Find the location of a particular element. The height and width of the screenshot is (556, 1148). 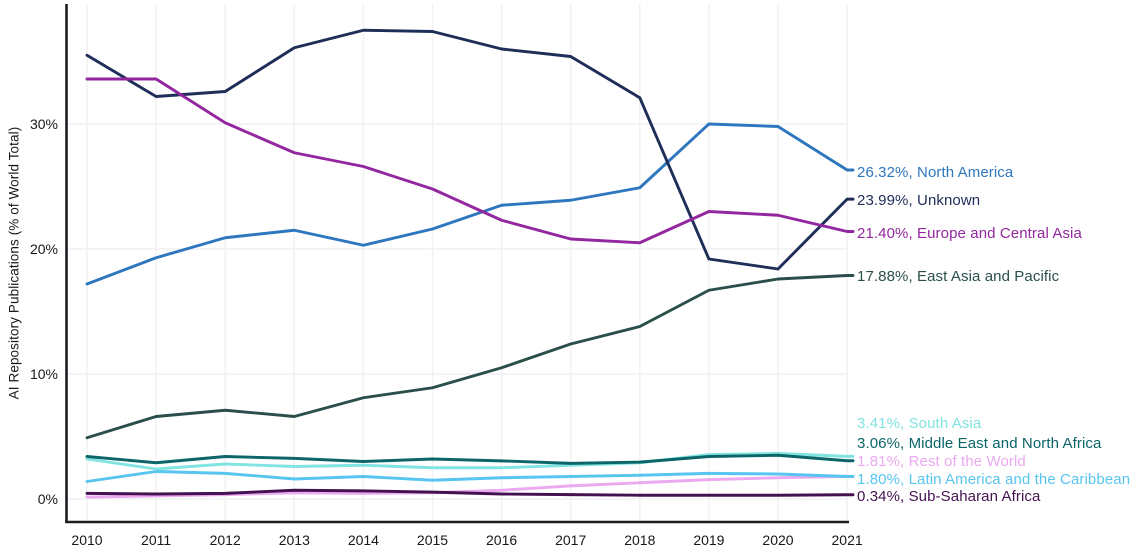

series-end-label: 3.41%, South Asia is located at coordinates (919, 423).